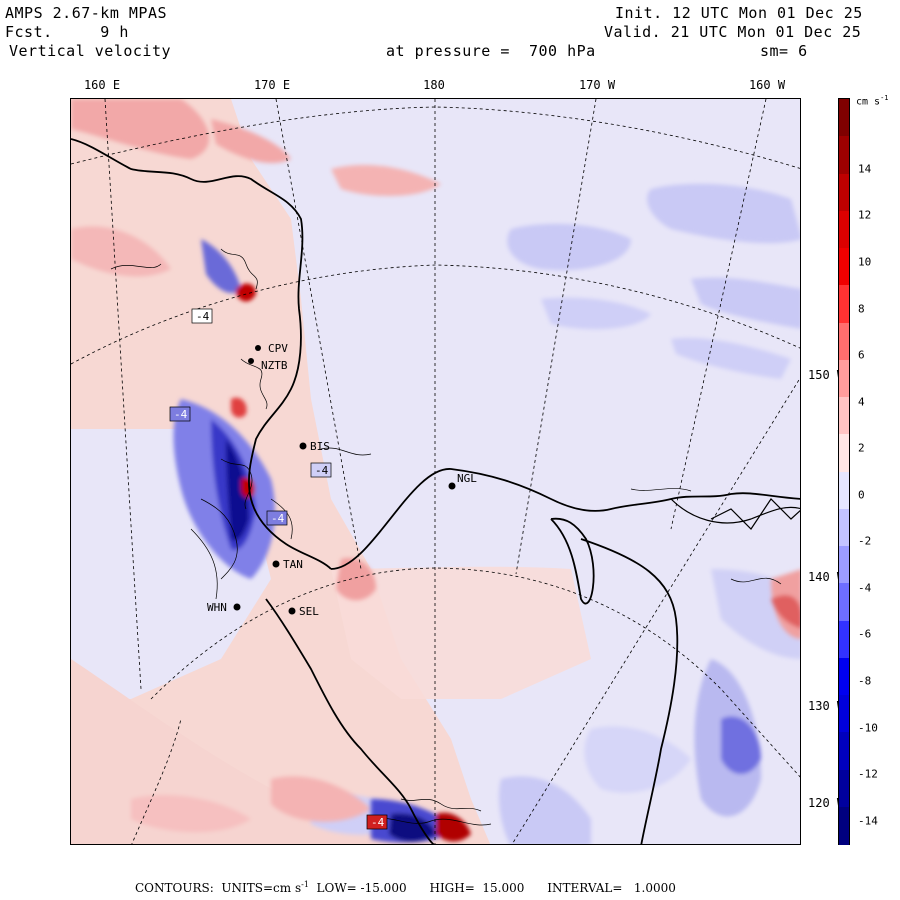  What do you see at coordinates (461, 632) in the screenshot?
I see `ice-shelf-pink` at bounding box center [461, 632].